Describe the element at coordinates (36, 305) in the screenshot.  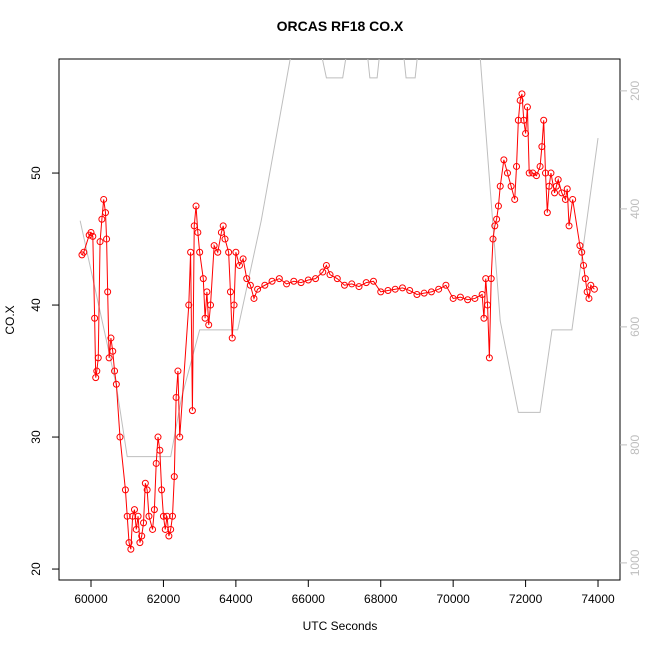
I see `y-tick-label: 40` at that location.